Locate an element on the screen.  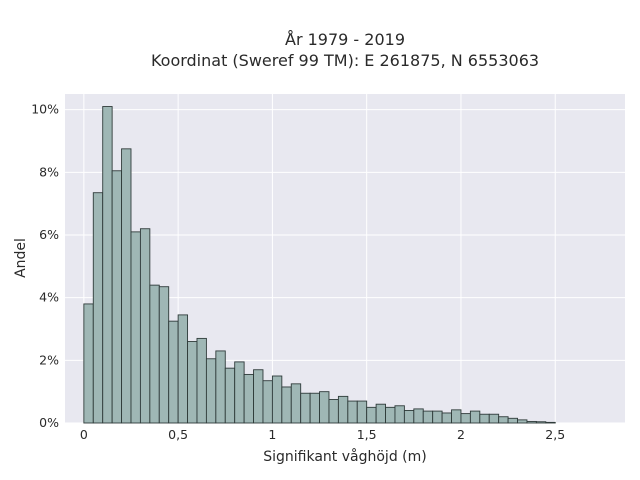
x-tick-label: 2,5 is located at coordinates (555, 434).